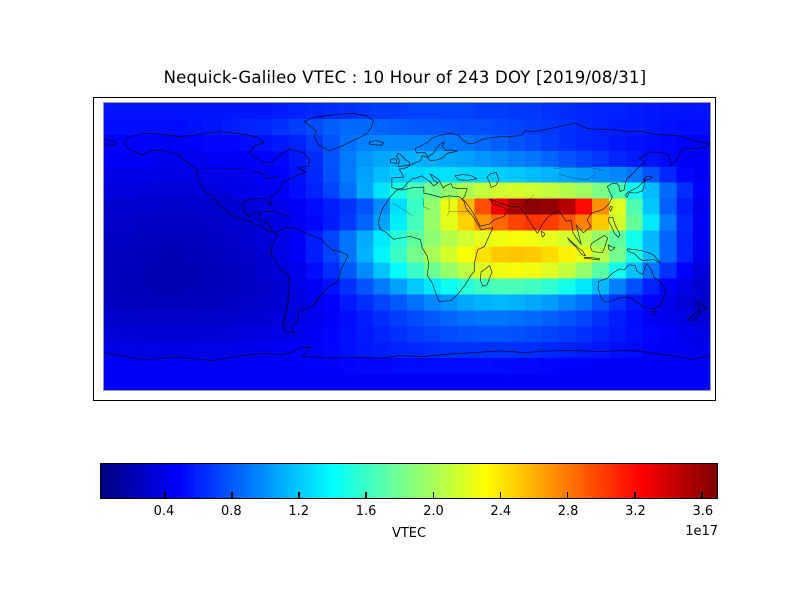 Image resolution: width=800 pixels, height=600 pixels. Describe the element at coordinates (486, 276) in the screenshot. I see `coastline-madagascar` at that location.